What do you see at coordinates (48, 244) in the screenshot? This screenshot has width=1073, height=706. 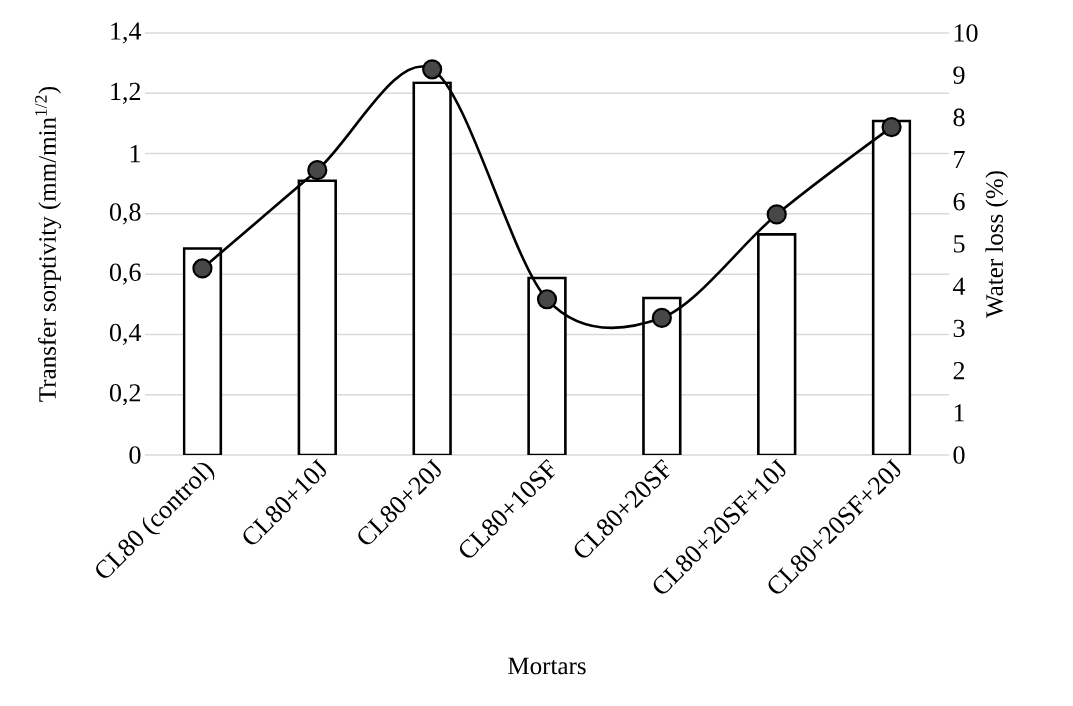 I see `y-axis-title: Transfer sorptivity (mm/min$^{1/2}$)` at bounding box center [48, 244].